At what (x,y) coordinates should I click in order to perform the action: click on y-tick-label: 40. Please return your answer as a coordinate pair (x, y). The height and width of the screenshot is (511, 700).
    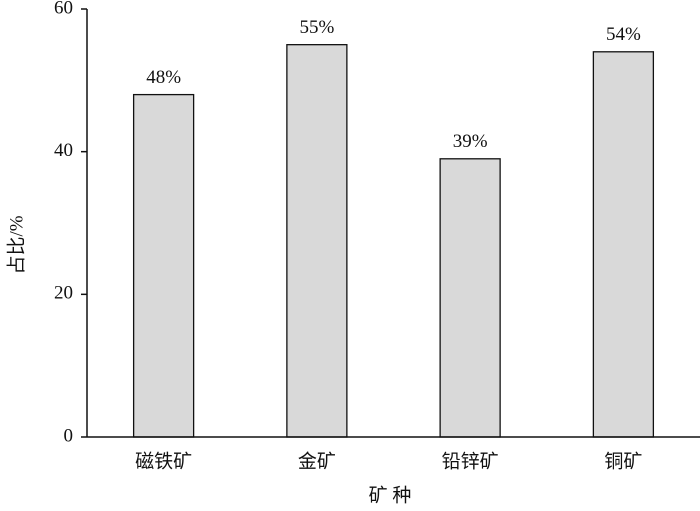
    Looking at the image, I should click on (63, 150).